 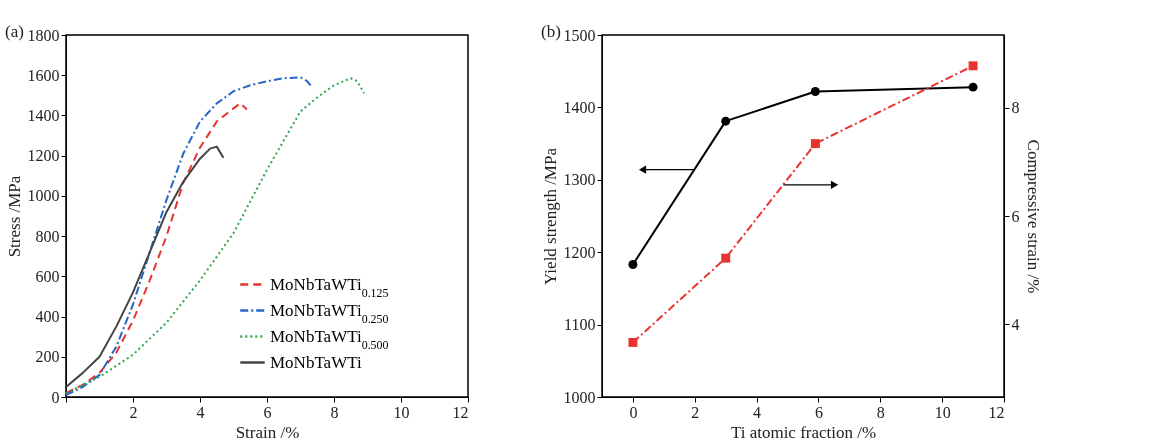 I want to click on y-tick-label: 600, so click(x=47, y=276).